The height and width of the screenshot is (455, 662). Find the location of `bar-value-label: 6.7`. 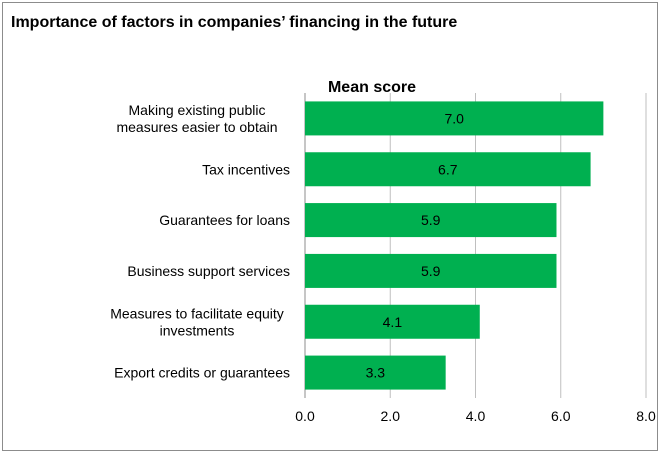

bar-value-label: 6.7 is located at coordinates (448, 169).